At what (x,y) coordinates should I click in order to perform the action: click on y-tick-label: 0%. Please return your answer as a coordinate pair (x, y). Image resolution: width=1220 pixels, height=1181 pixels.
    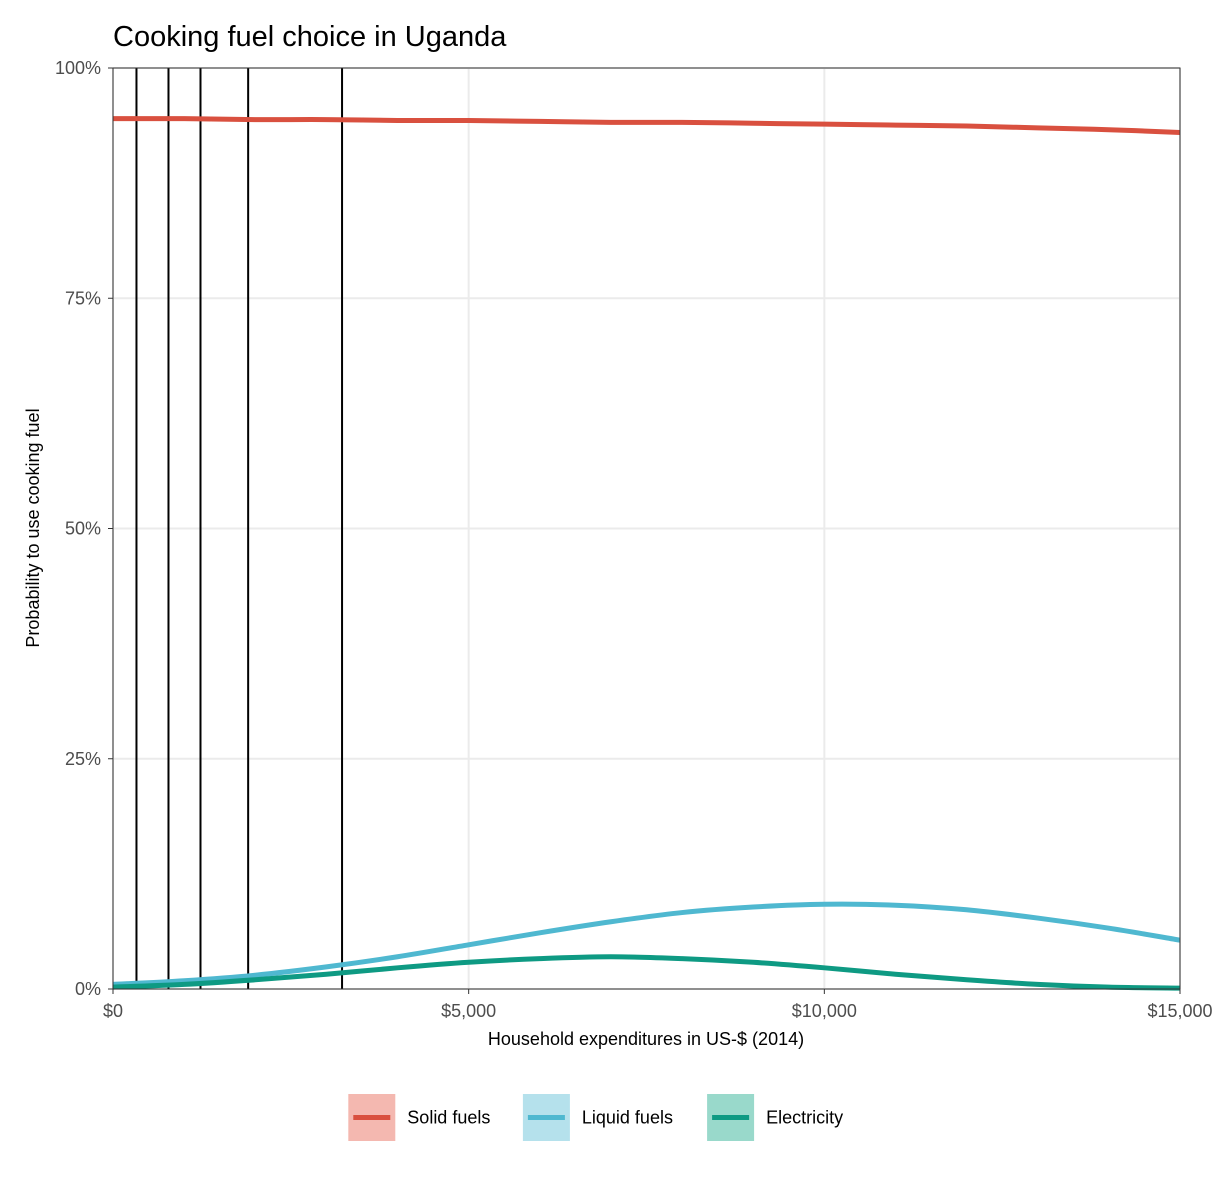
    Looking at the image, I should click on (88, 989).